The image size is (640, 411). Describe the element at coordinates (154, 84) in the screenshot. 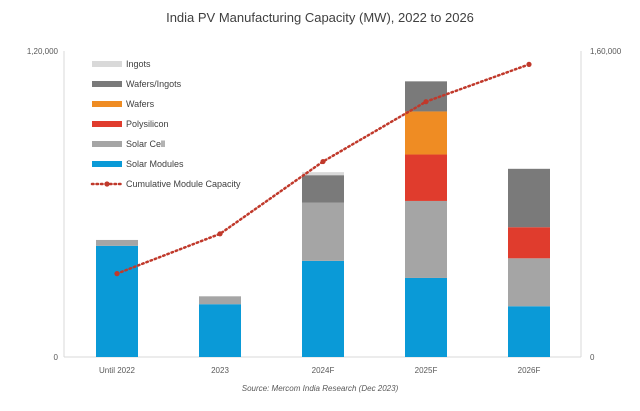

I see `legend-label: Wafers/Ingots` at that location.